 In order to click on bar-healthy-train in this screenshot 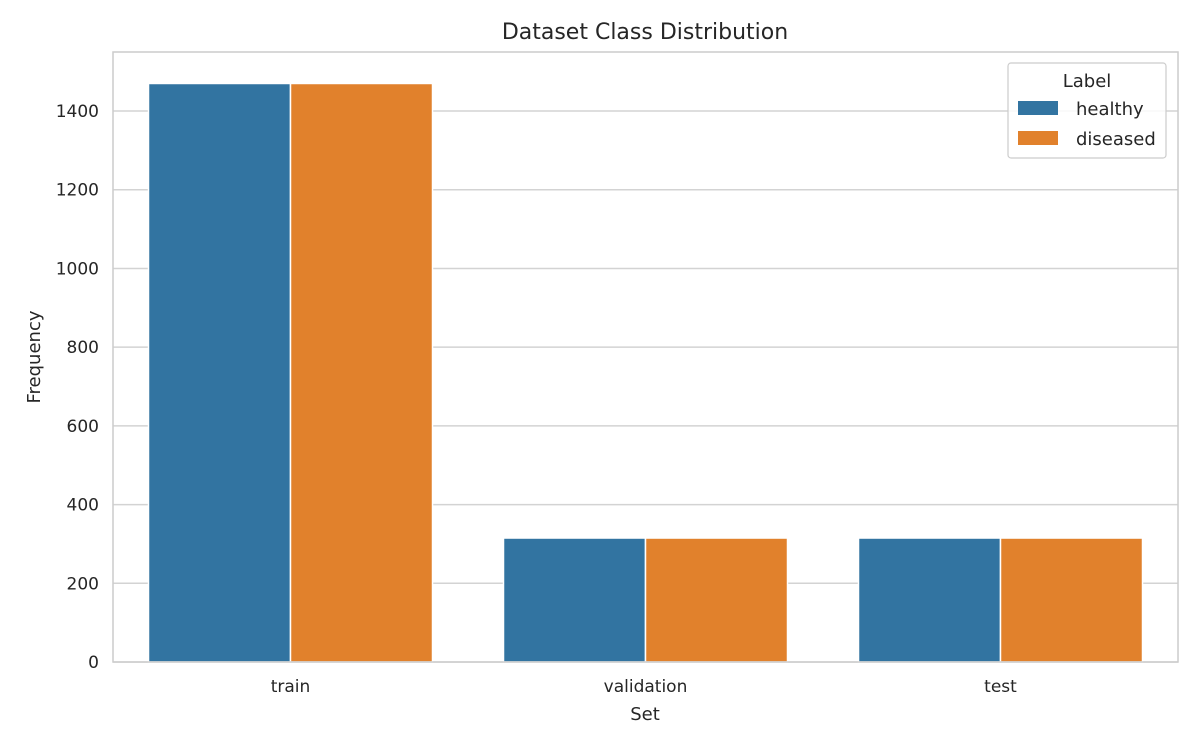, I will do `click(219, 372)`.